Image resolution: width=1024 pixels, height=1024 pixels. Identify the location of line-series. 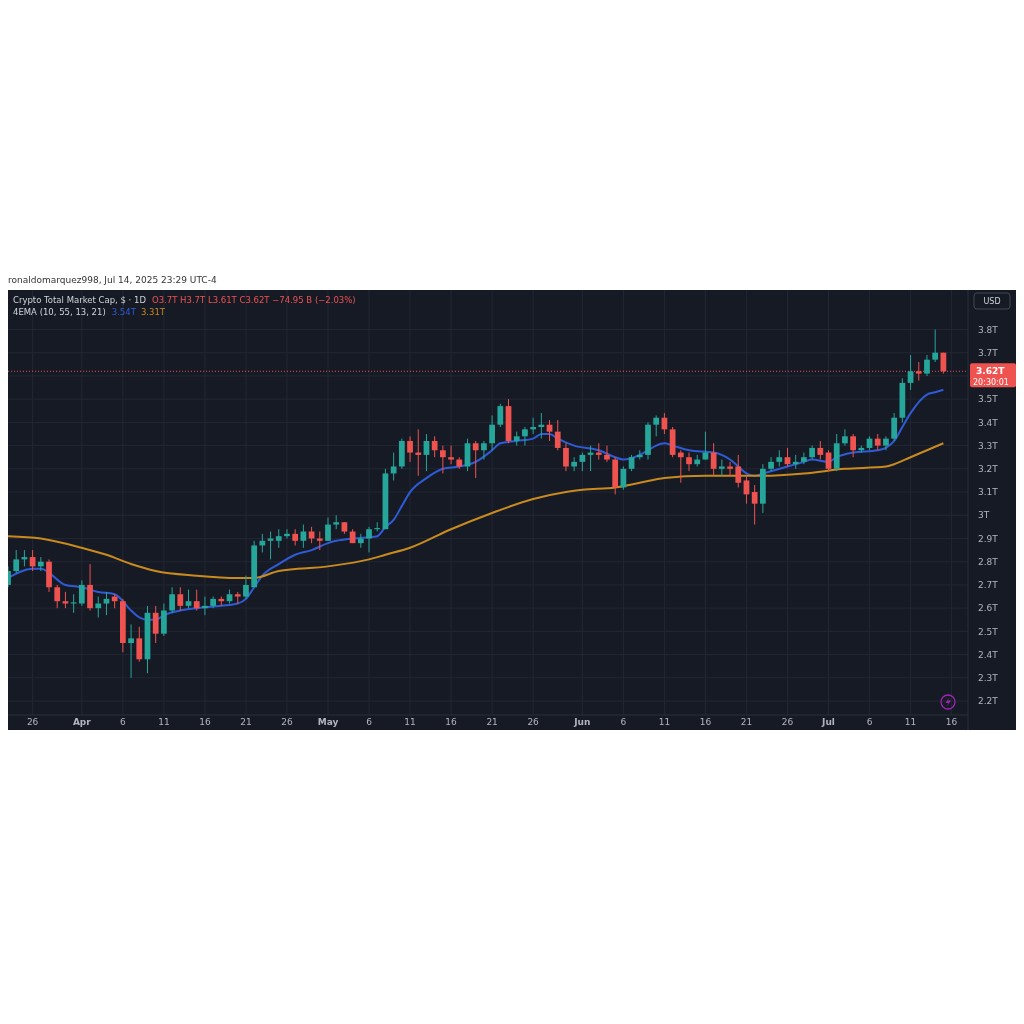
(476, 510).